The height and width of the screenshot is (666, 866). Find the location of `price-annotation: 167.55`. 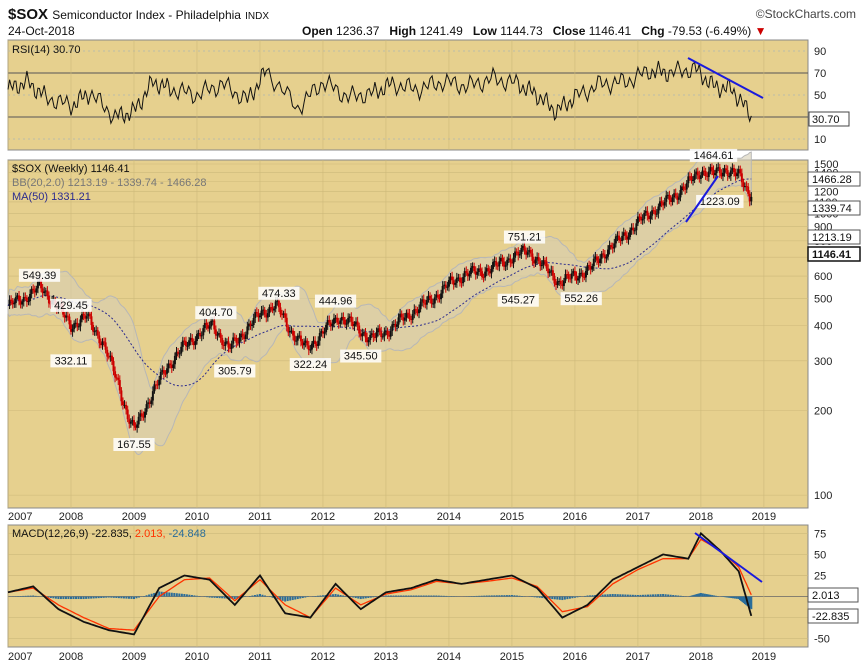

price-annotation: 167.55 is located at coordinates (134, 445).